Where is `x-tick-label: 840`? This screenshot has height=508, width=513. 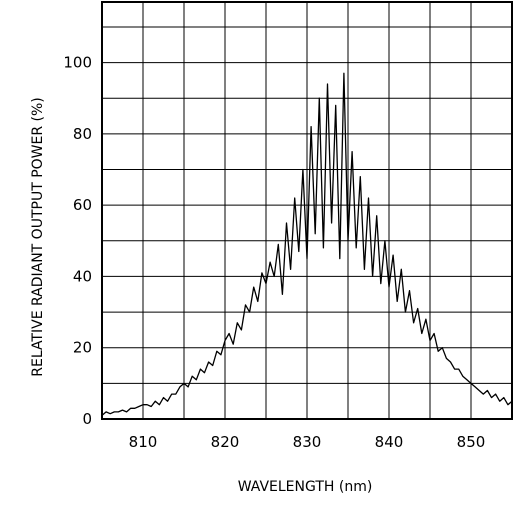 x-tick-label: 840 is located at coordinates (389, 442).